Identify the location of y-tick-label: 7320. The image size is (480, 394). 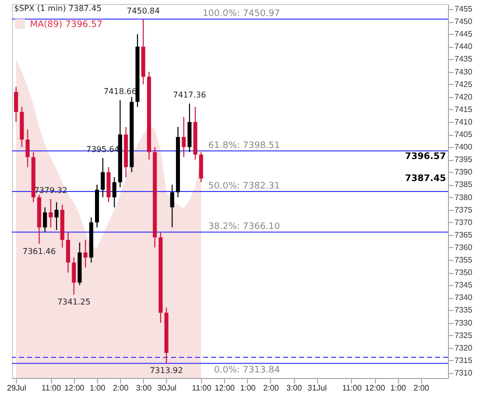
(463, 347).